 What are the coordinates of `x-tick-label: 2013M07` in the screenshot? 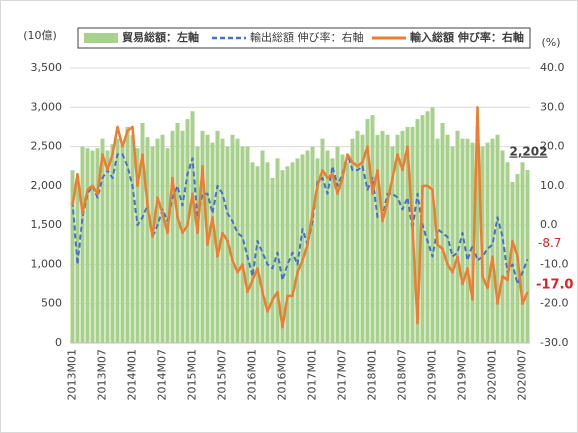 It's located at (102, 374).